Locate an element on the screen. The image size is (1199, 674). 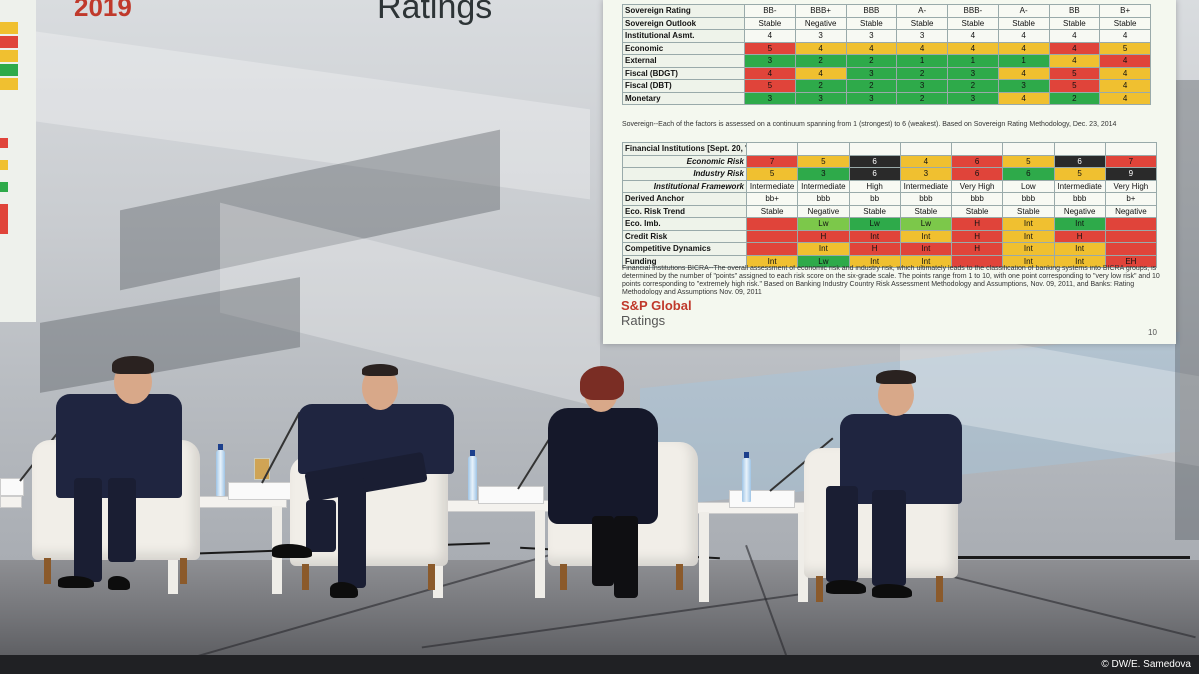
sovereign-cell: Stable is located at coordinates (1074, 23).